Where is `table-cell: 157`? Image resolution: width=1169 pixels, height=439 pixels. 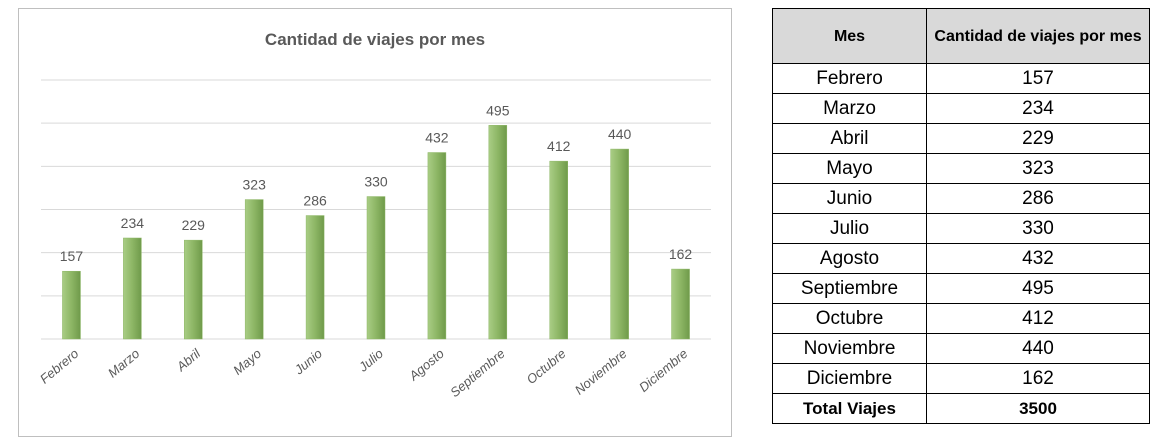
table-cell: 157 is located at coordinates (1038, 78).